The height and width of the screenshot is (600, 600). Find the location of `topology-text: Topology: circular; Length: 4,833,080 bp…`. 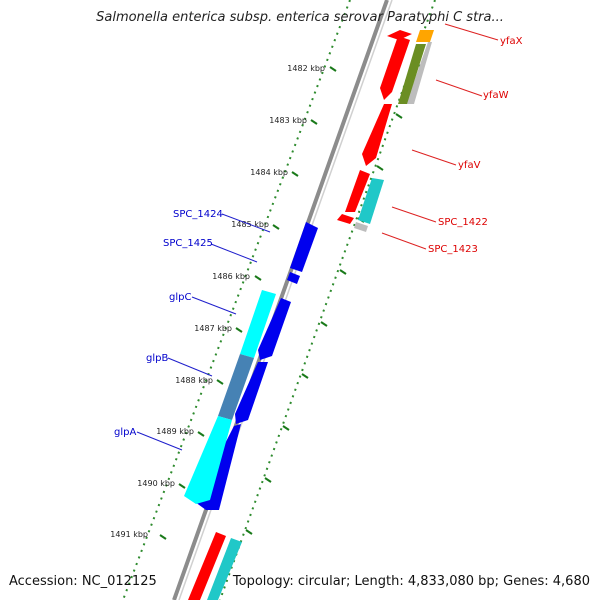

topology-text: Topology: circular; Length: 4,833,080 bp… is located at coordinates (411, 581).